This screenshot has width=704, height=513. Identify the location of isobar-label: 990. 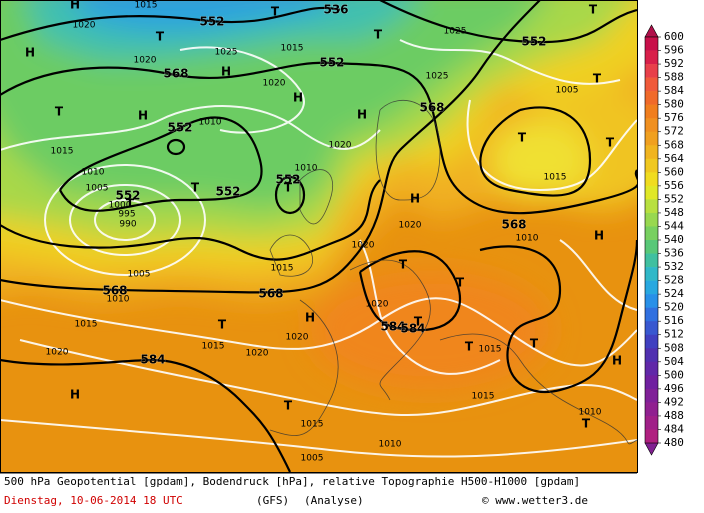
(127, 225).